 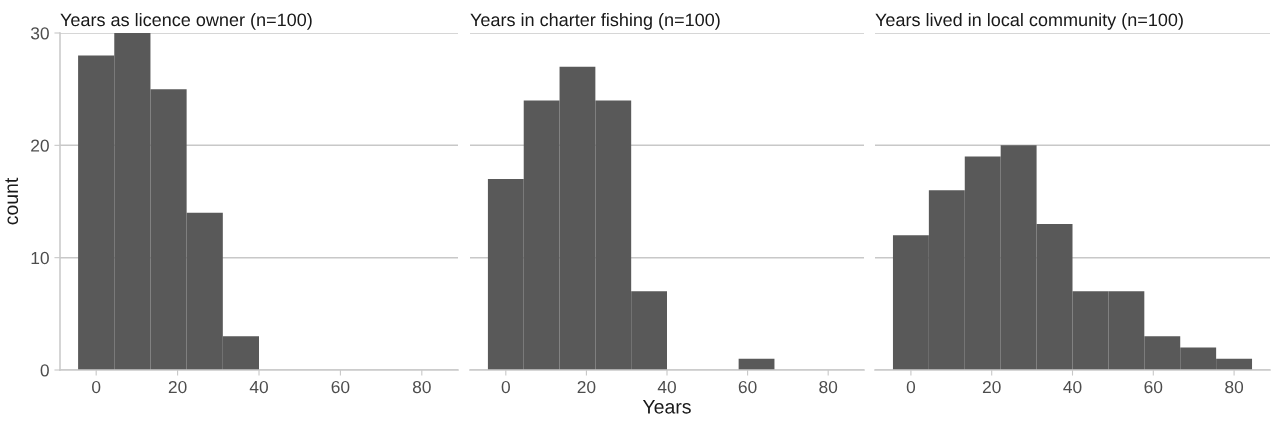 I want to click on y-tick-label: 20, so click(x=40, y=145).